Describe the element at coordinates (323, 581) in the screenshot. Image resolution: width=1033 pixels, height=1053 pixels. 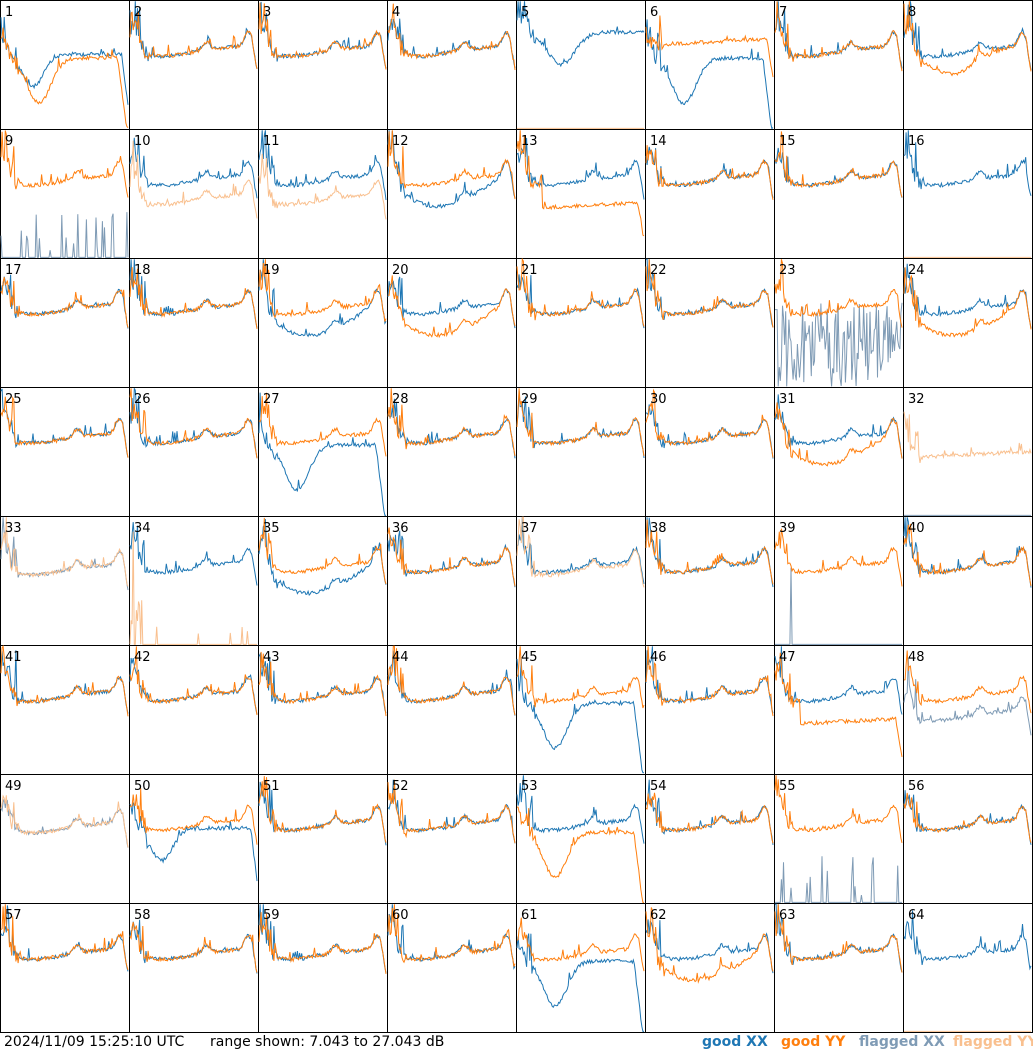
I see `panel-35: 35` at that location.